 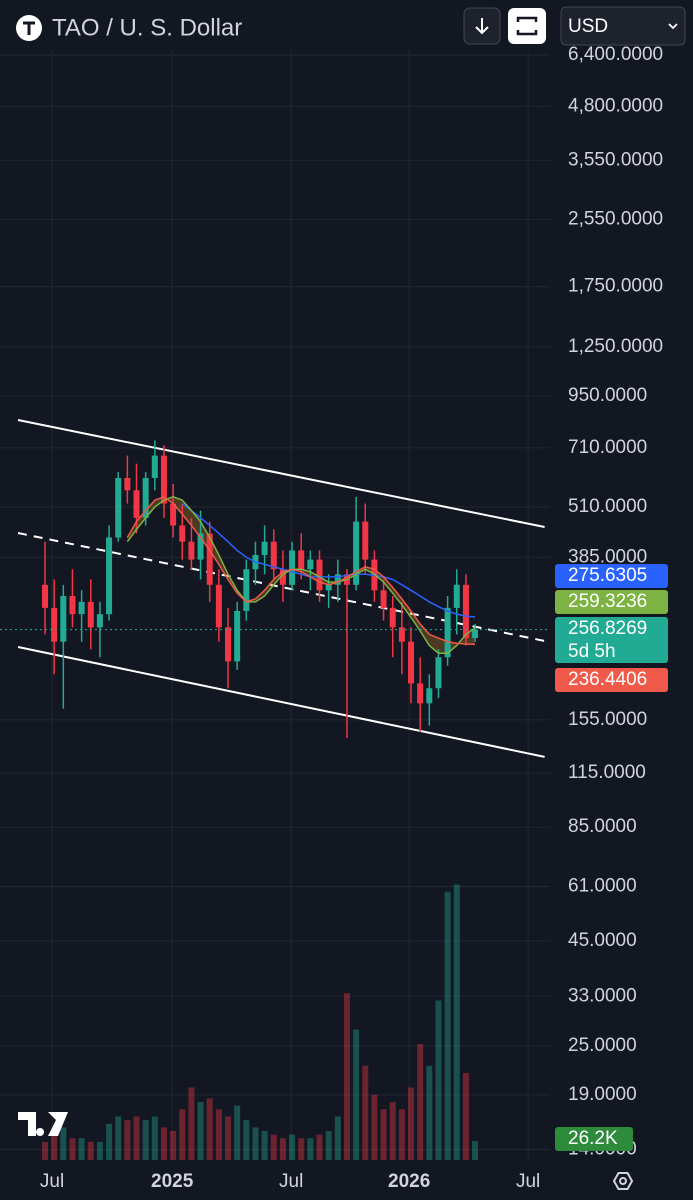 What do you see at coordinates (594, 1139) in the screenshot?
I see `volume-label-box` at bounding box center [594, 1139].